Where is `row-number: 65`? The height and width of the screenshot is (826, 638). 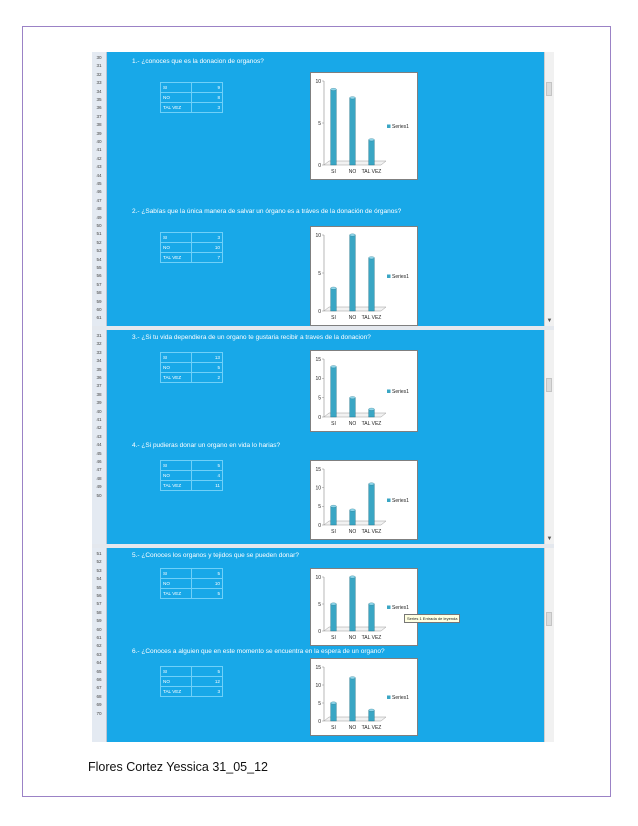
row-number: 65 is located at coordinates (99, 671).